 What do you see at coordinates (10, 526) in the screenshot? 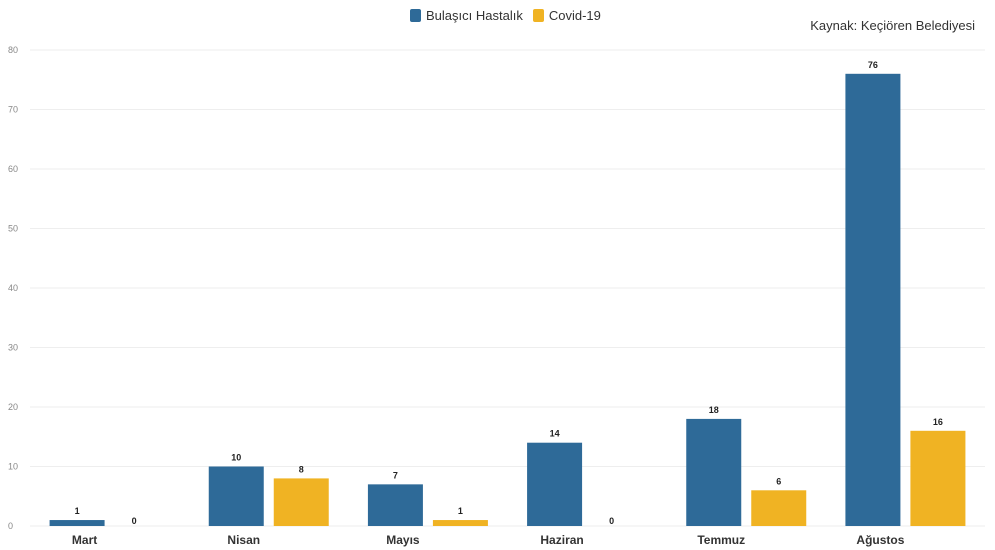
I see `y-tick-label: 0` at bounding box center [10, 526].